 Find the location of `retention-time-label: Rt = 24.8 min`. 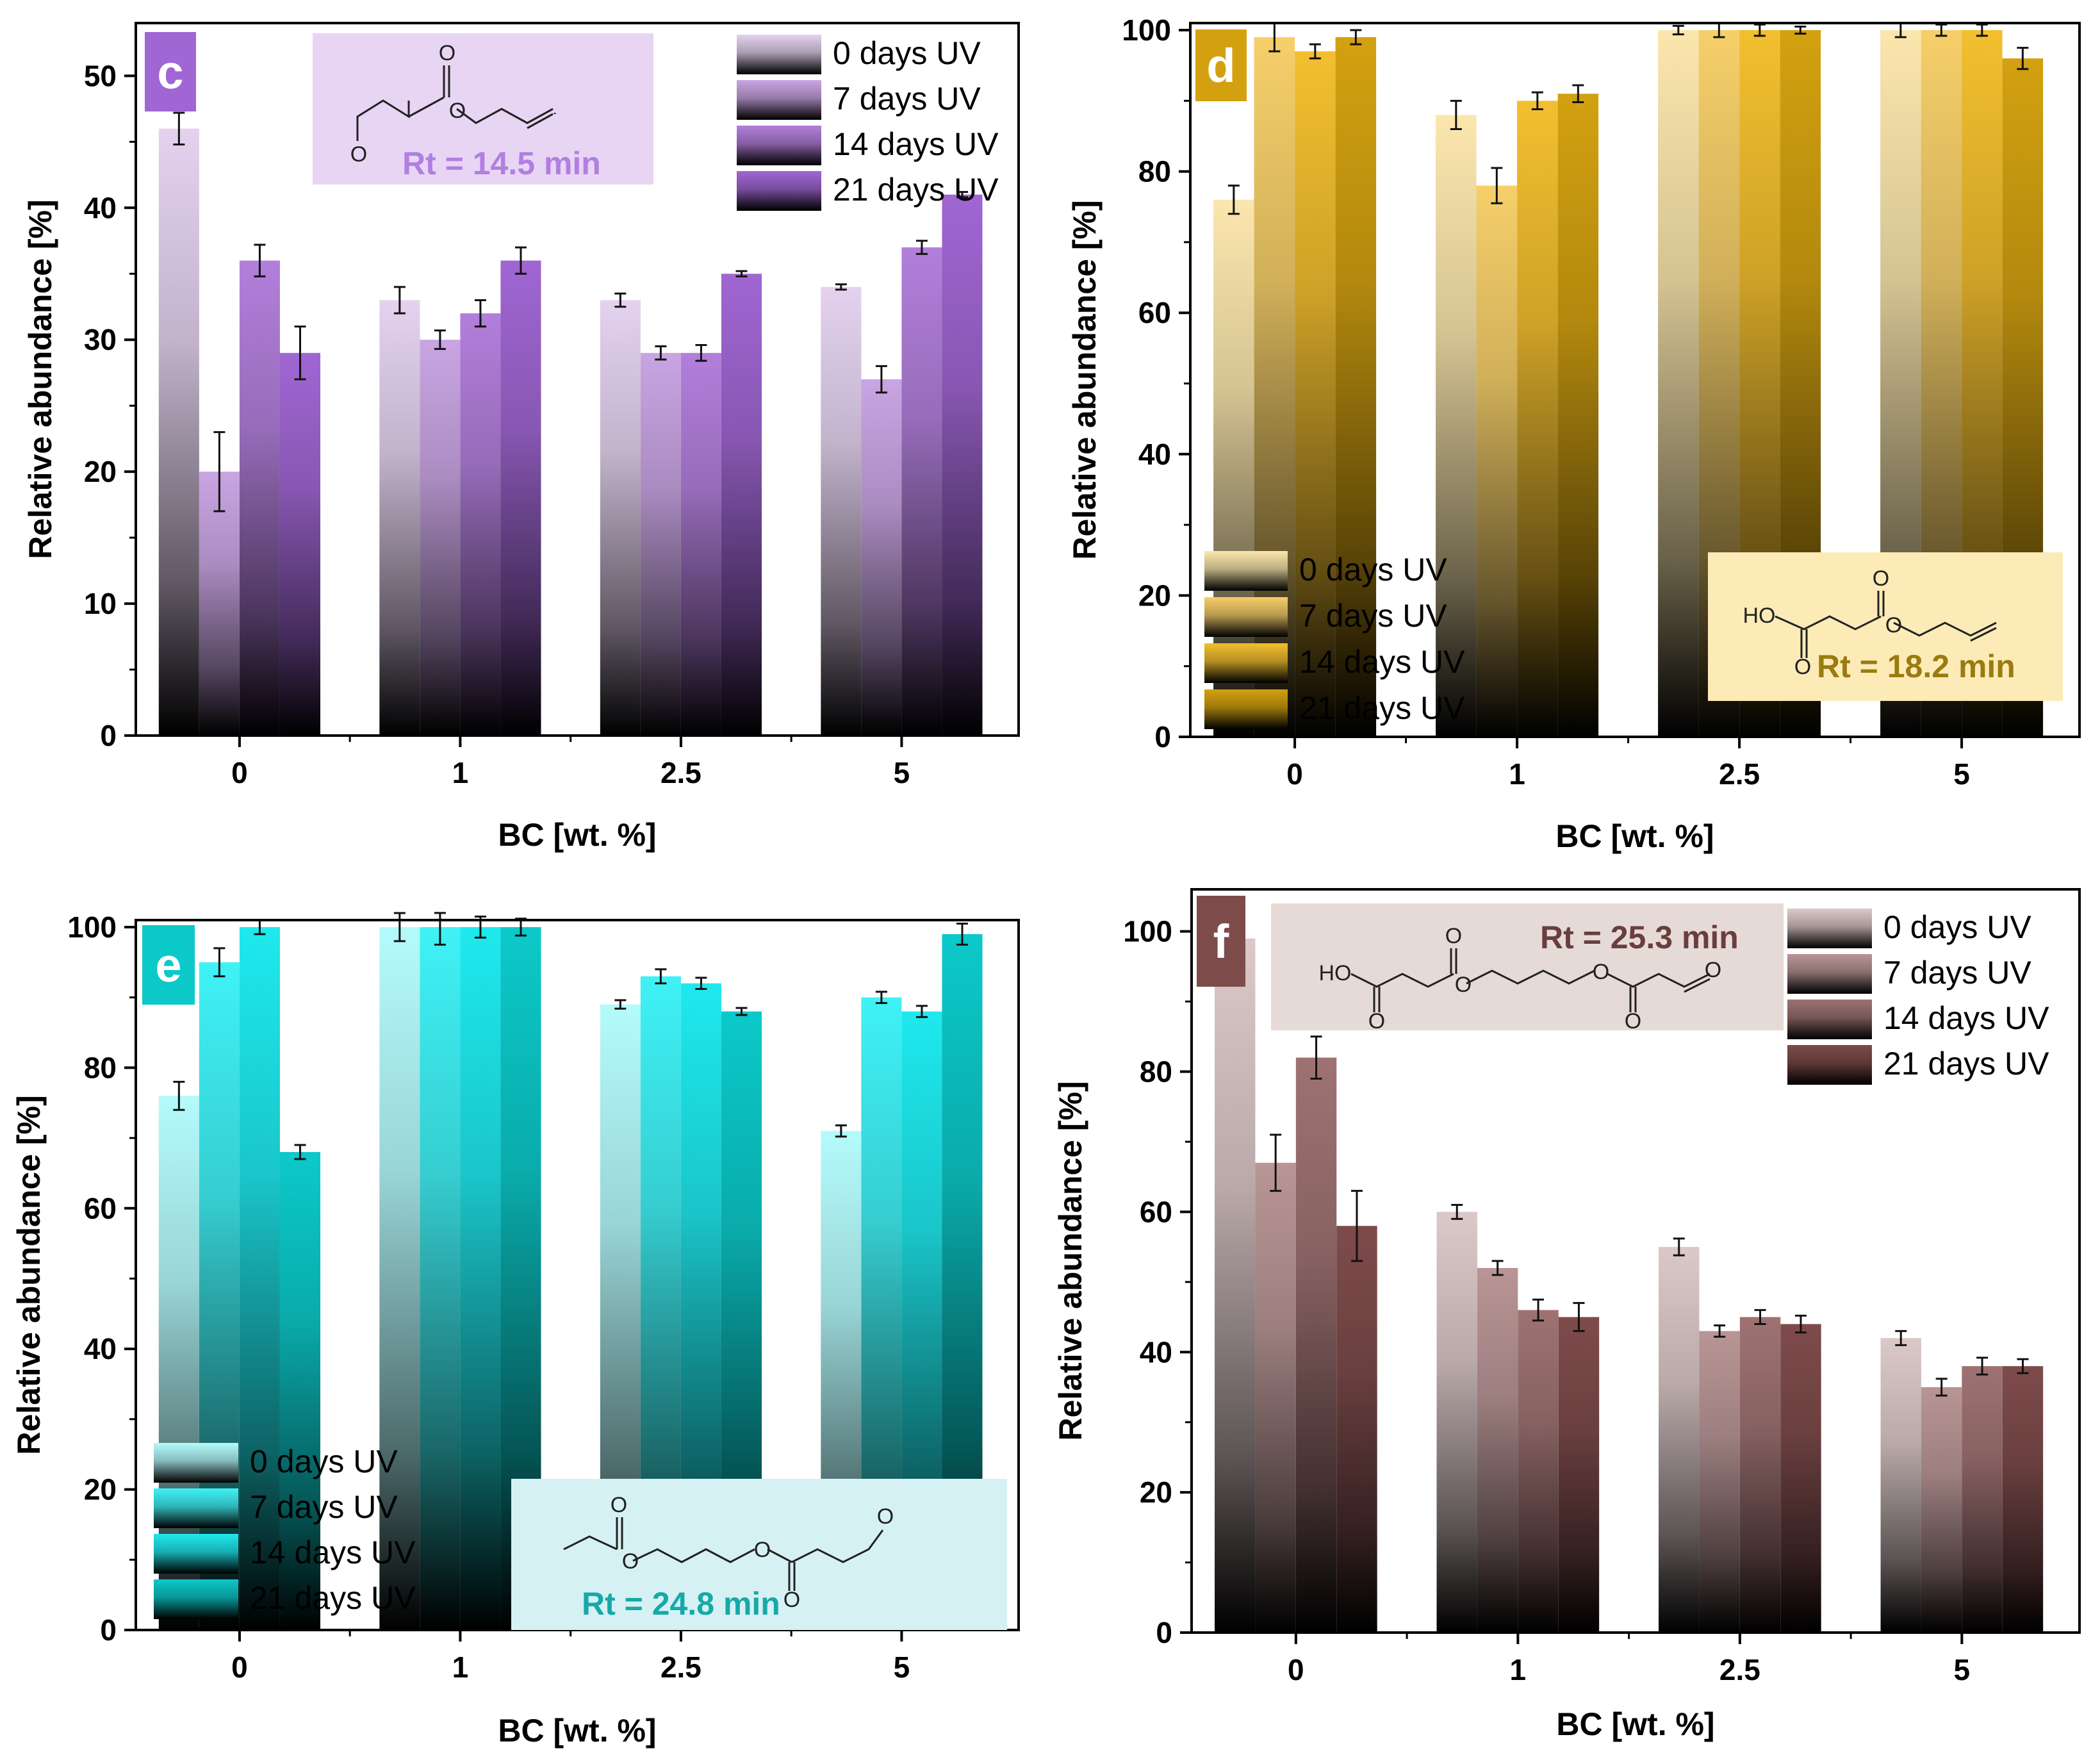

retention-time-label: Rt = 24.8 min is located at coordinates (681, 1604).